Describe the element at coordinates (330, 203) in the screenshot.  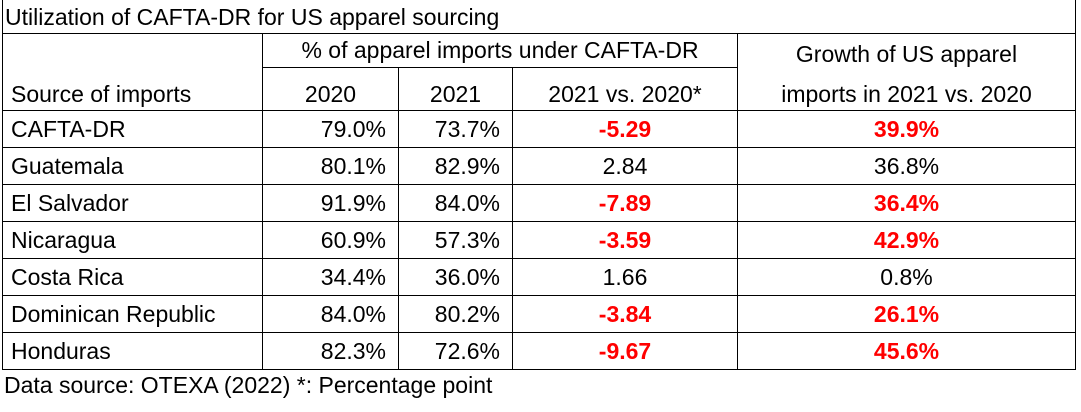
I see `share-2020-cell: 91.9%` at that location.